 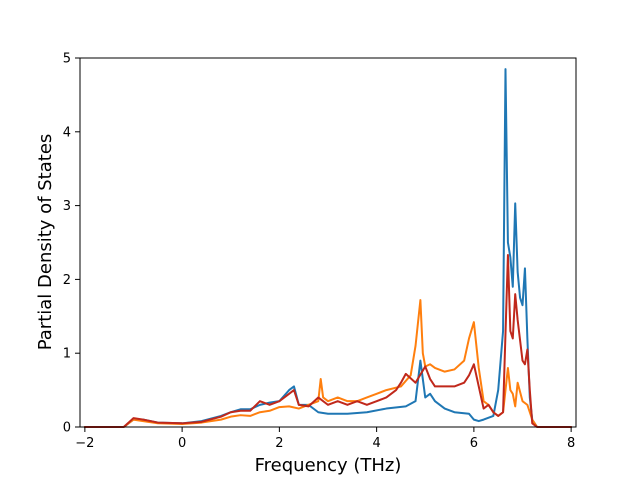 What do you see at coordinates (328, 465) in the screenshot?
I see `x-axis-label: Frequency (THz)` at bounding box center [328, 465].